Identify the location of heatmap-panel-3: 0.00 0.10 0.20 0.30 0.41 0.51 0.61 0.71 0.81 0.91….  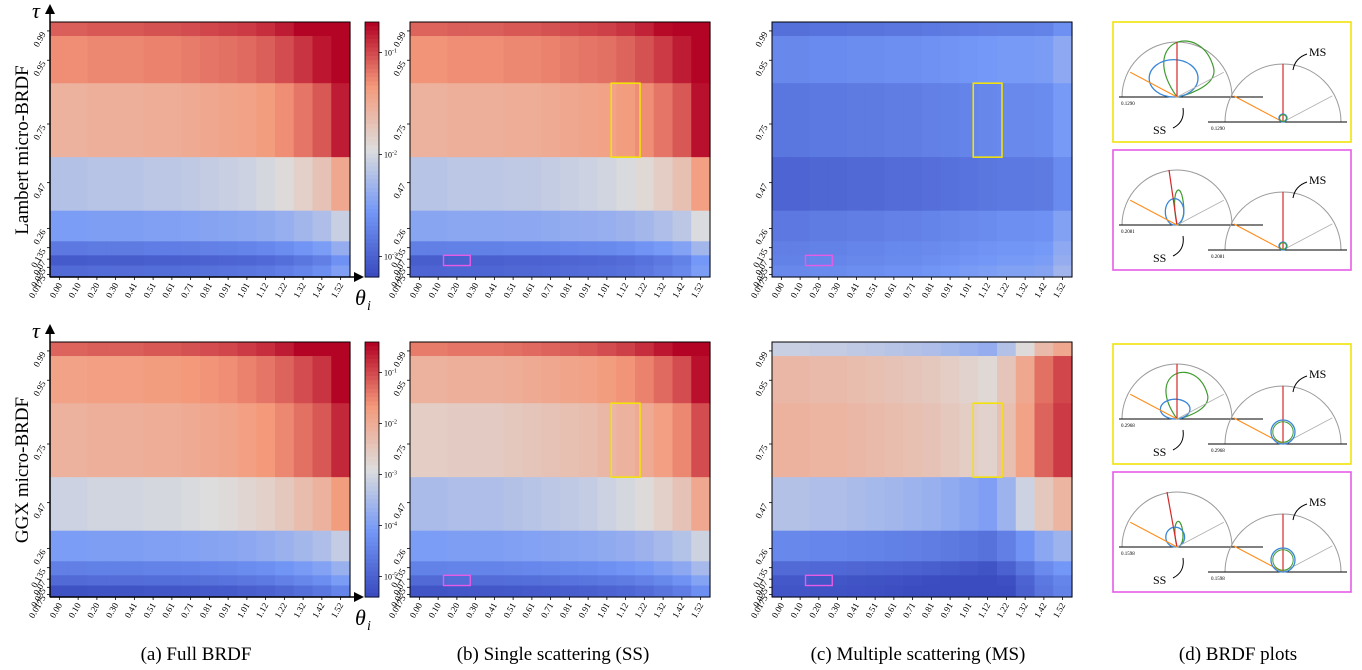
(199, 476).